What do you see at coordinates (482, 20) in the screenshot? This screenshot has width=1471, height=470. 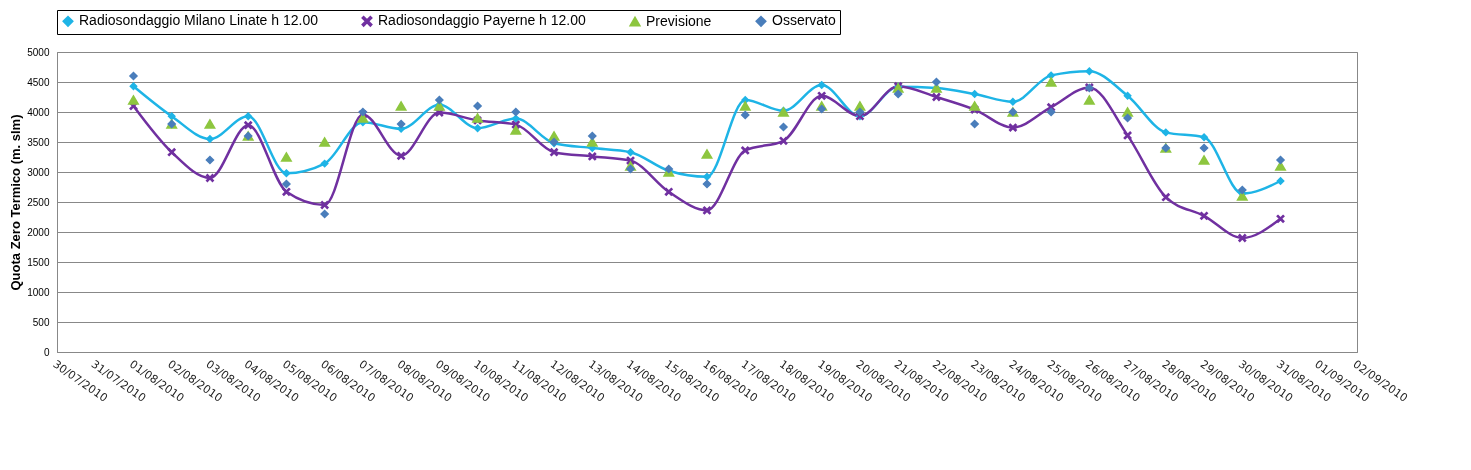 I see `legend-label: Radiosondaggio Payerne h 12.00` at bounding box center [482, 20].